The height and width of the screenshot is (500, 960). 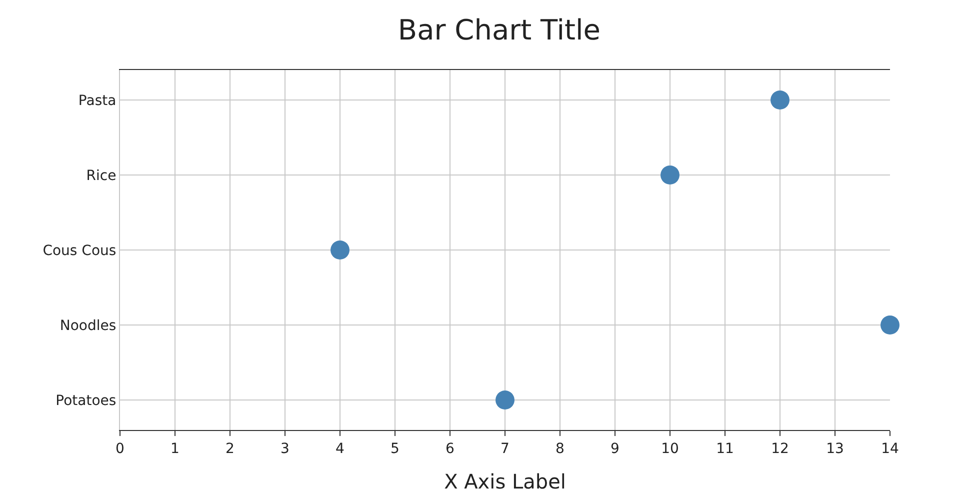 I want to click on x-tick-label: 1, so click(x=175, y=448).